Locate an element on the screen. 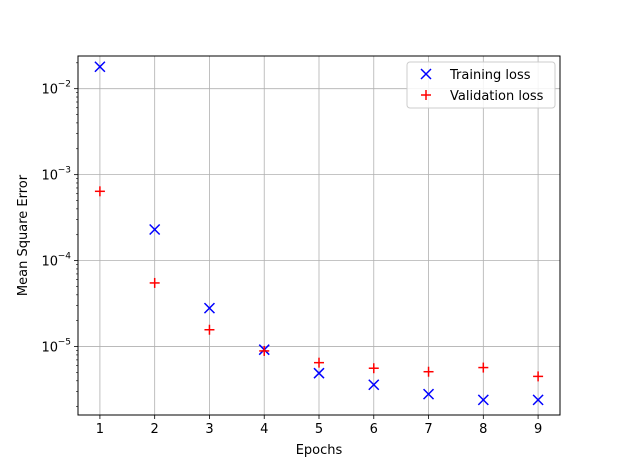 The height and width of the screenshot is (467, 623). x-tick-label: 1 is located at coordinates (100, 429).